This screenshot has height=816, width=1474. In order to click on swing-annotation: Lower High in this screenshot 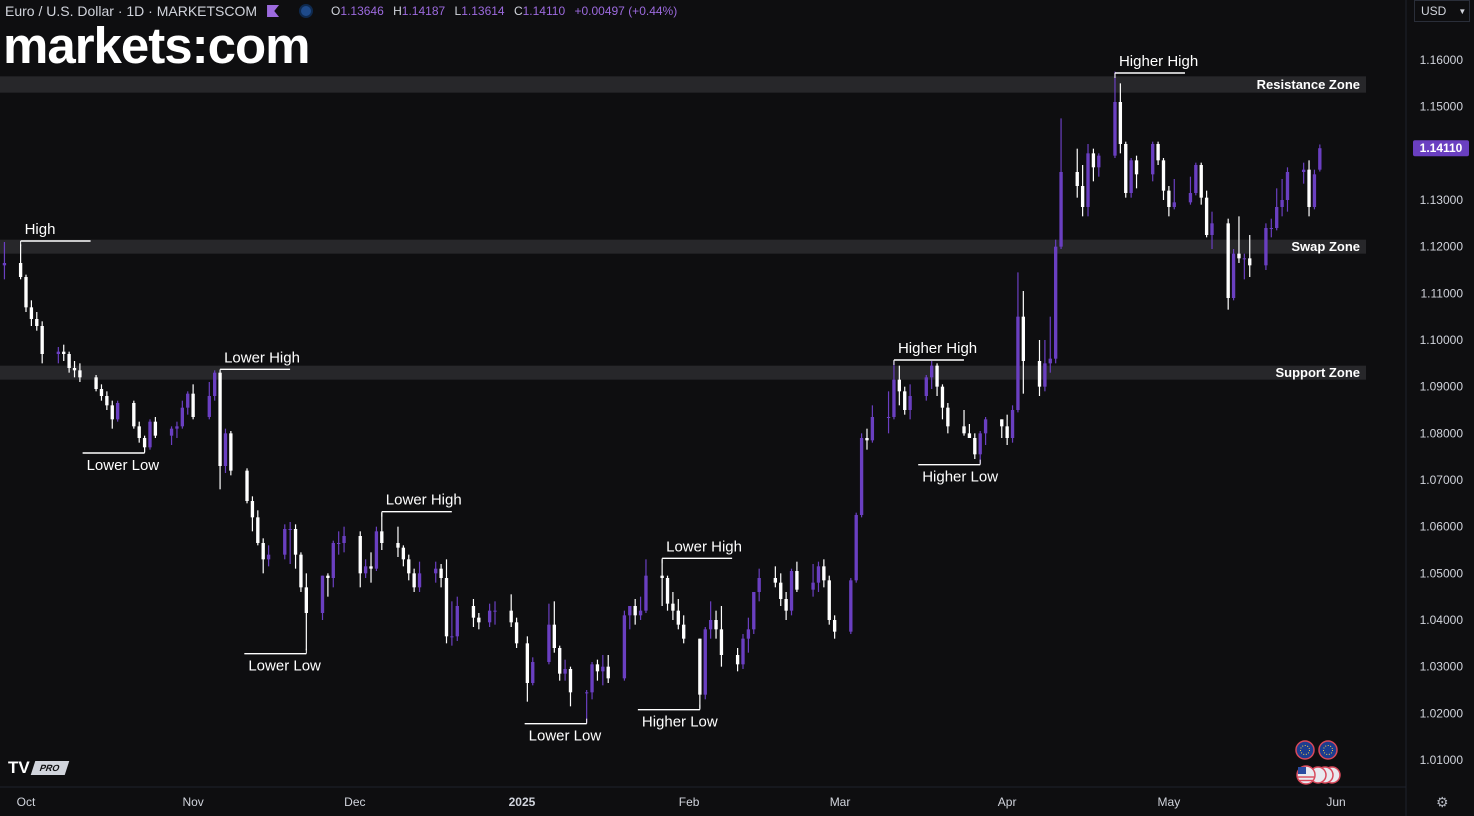, I will do `click(701, 551)`.